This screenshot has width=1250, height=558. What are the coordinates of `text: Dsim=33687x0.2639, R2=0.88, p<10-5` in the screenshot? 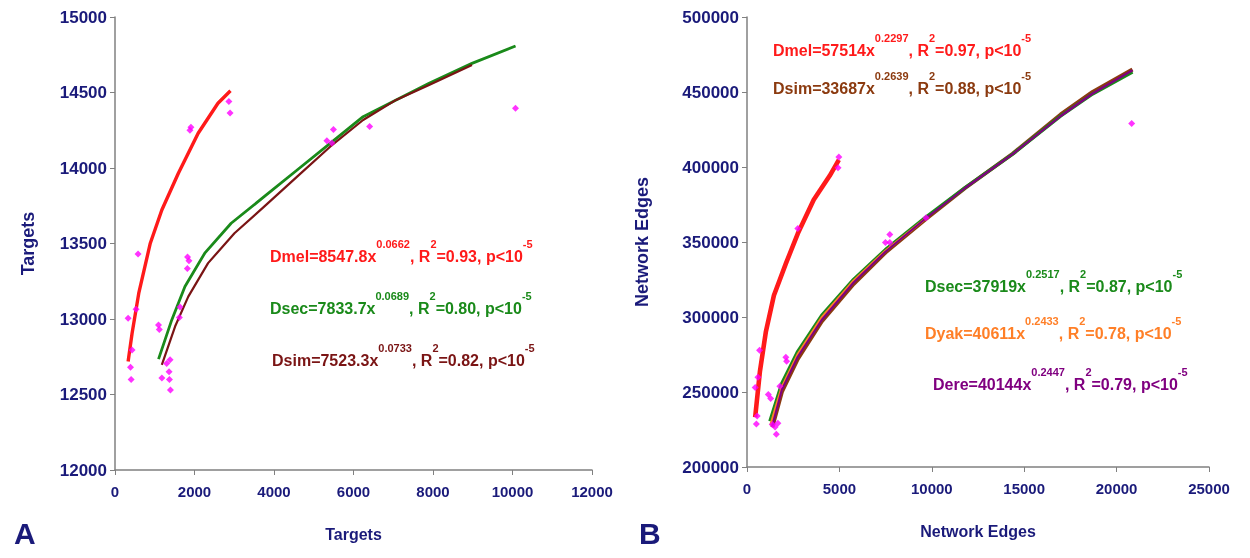 It's located at (902, 83).